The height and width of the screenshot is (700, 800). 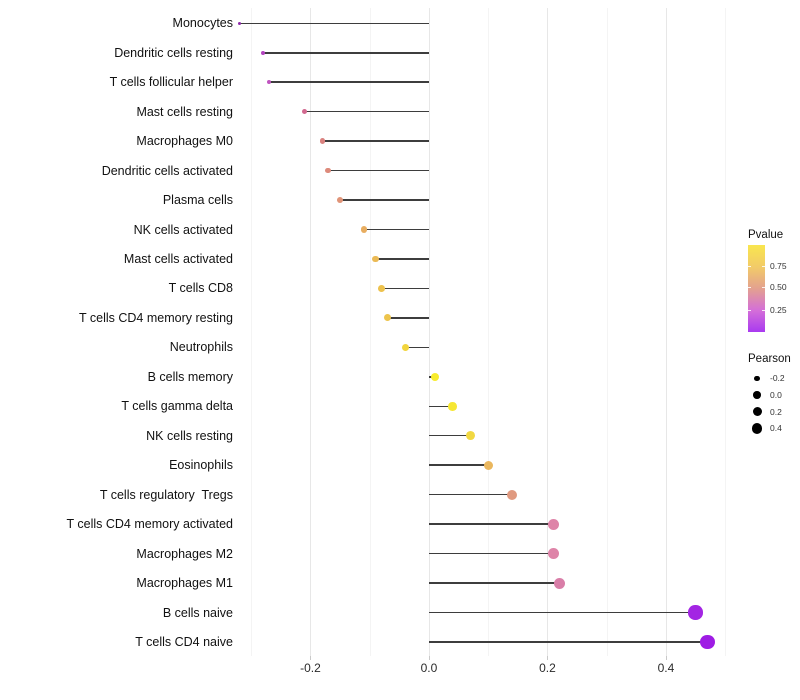 I want to click on y-axis-label: T cells follicular helper, so click(x=171, y=82).